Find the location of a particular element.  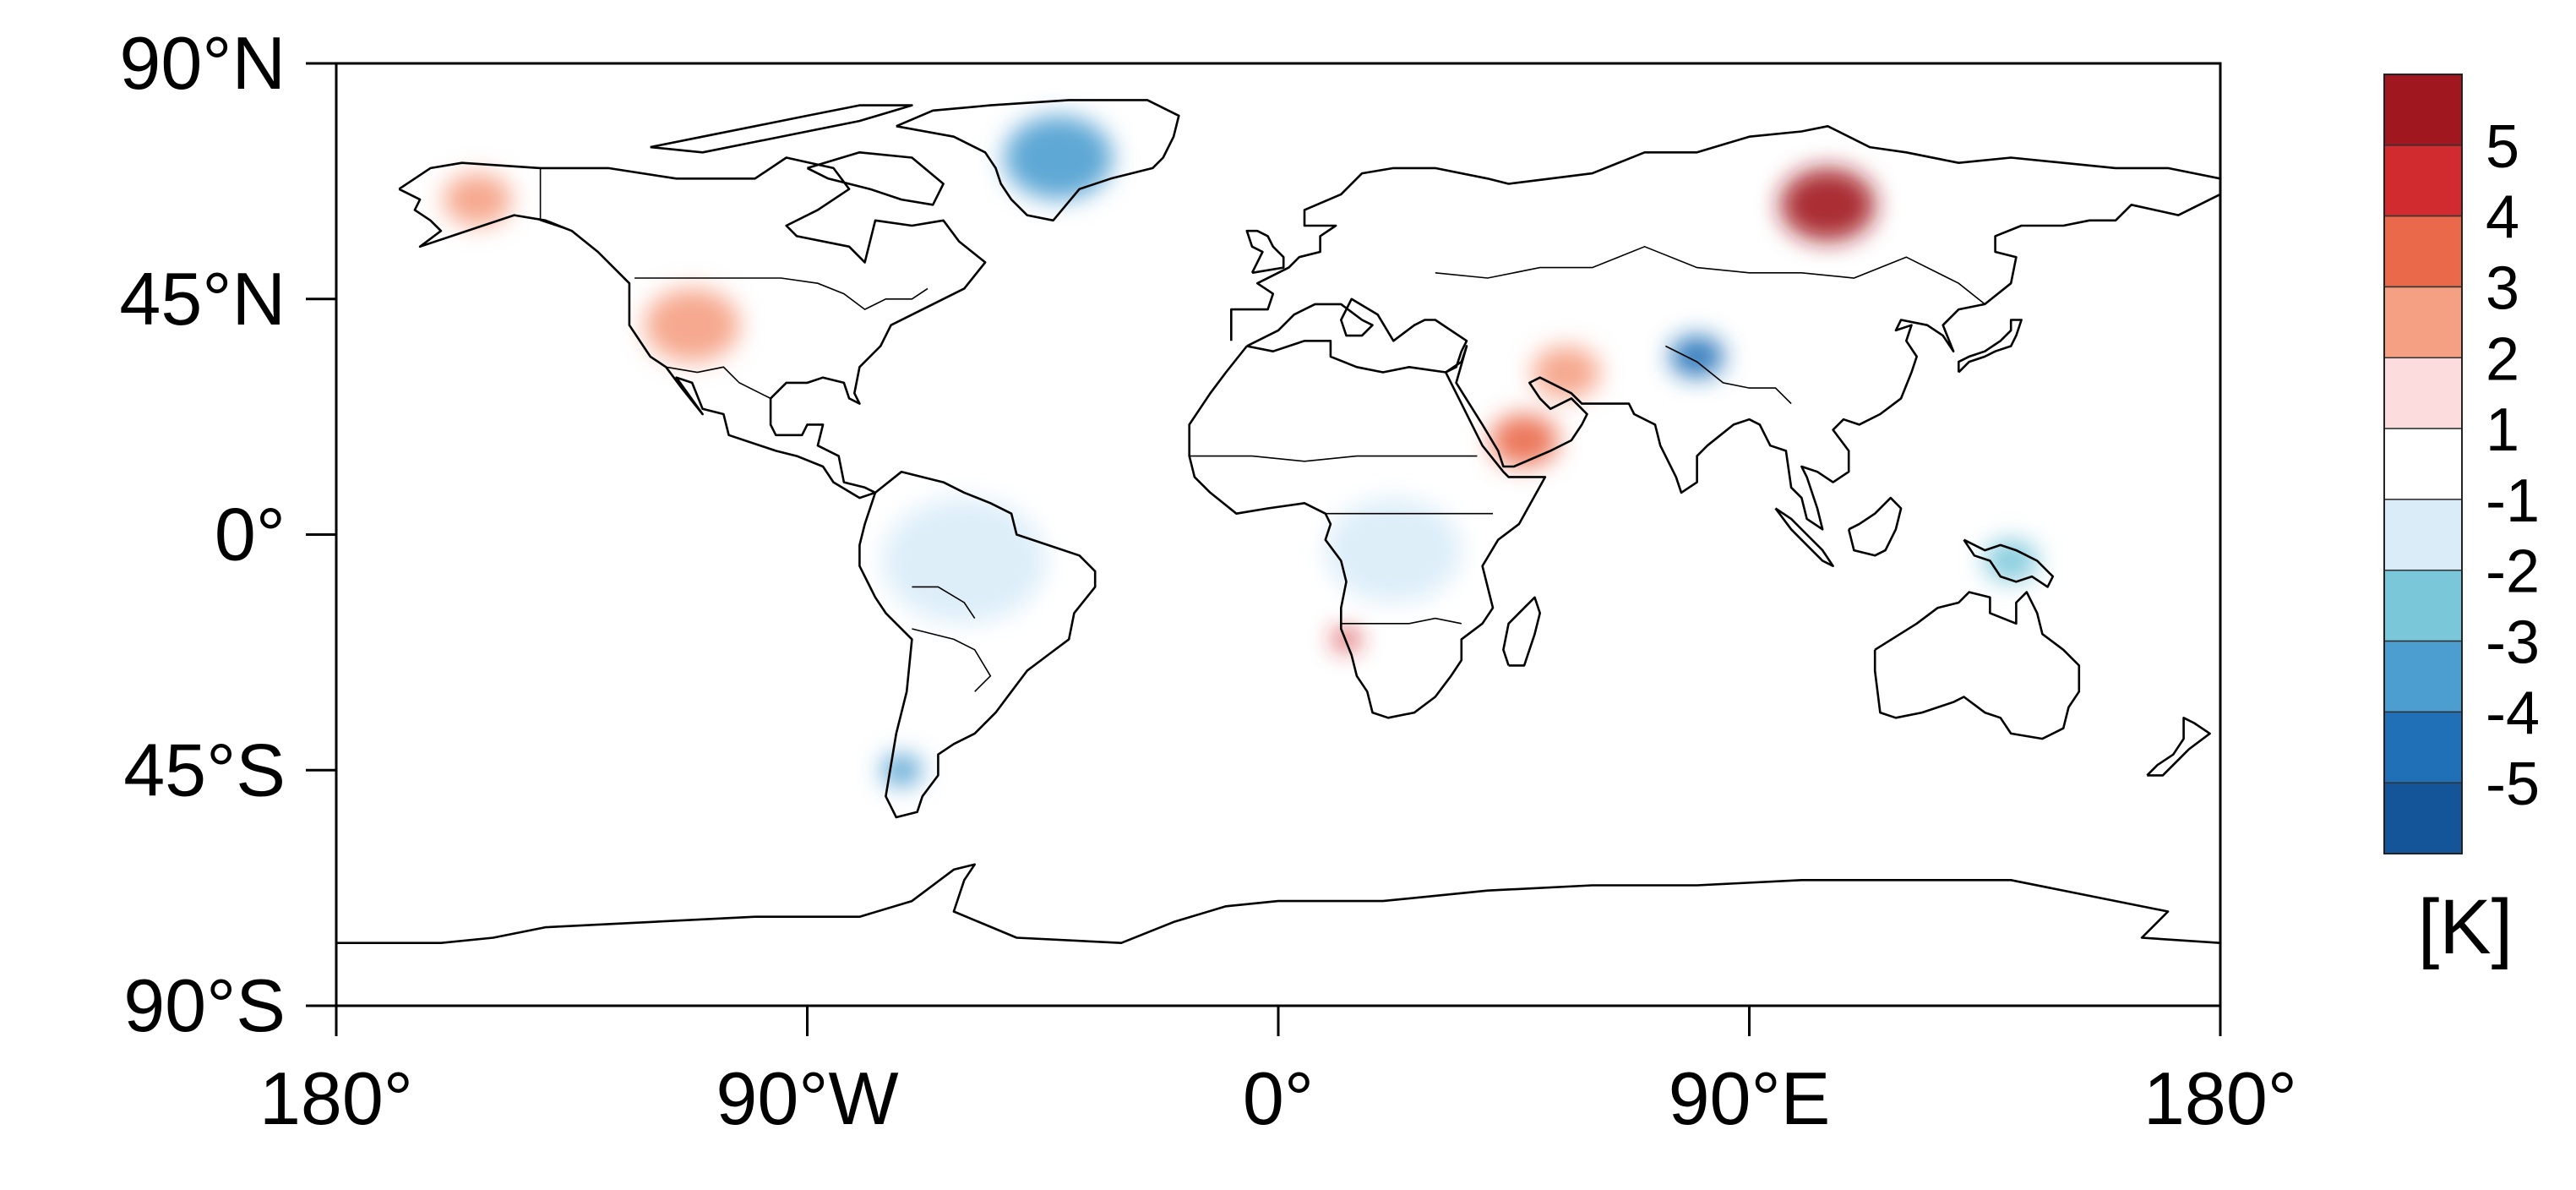

coastline-new-guinea is located at coordinates (2009, 563).